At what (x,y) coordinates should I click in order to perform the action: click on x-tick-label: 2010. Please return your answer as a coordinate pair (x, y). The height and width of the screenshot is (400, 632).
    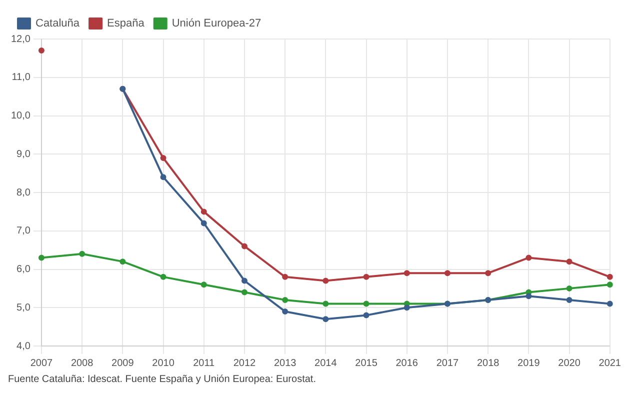
    Looking at the image, I should click on (163, 363).